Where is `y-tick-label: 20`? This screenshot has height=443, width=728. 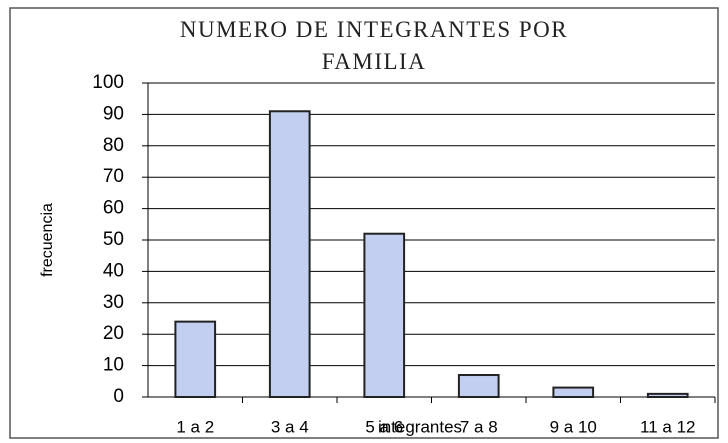
y-tick-label: 20 is located at coordinates (113, 333).